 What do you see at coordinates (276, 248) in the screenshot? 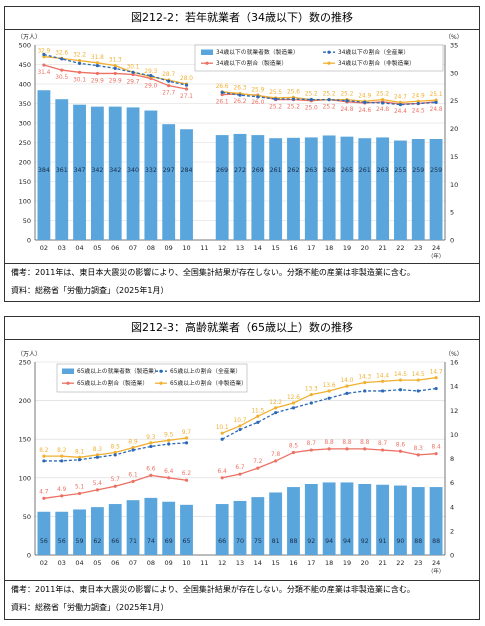
I see `x-tick-label: 15` at bounding box center [276, 248].